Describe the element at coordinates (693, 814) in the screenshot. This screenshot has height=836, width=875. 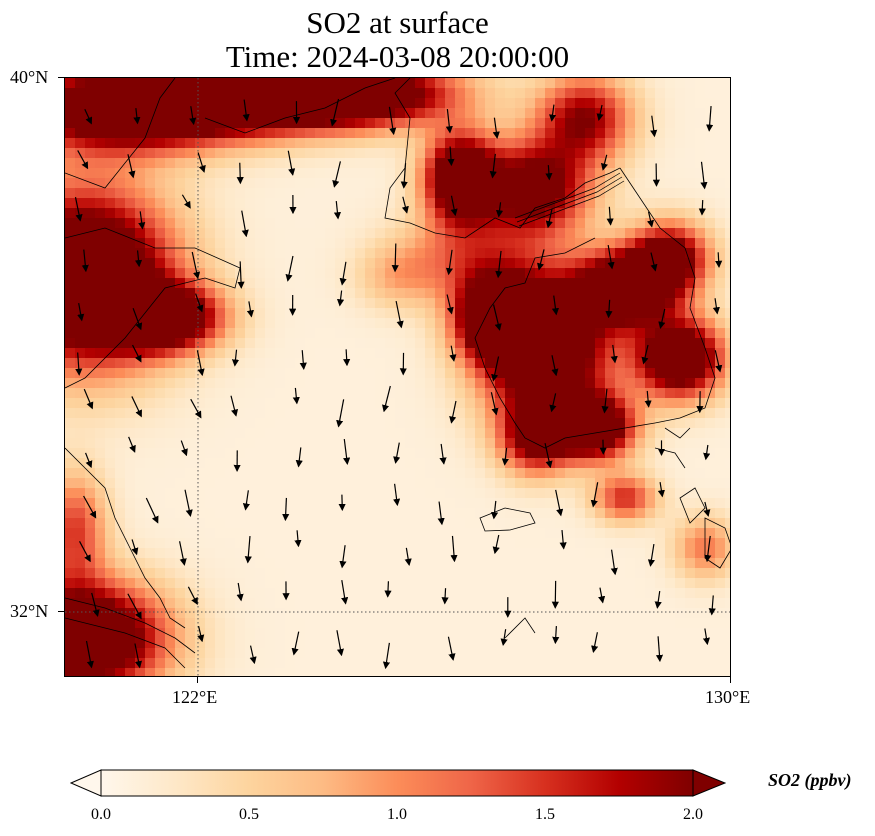
I see `colorbar-tick-4: 2.0` at that location.